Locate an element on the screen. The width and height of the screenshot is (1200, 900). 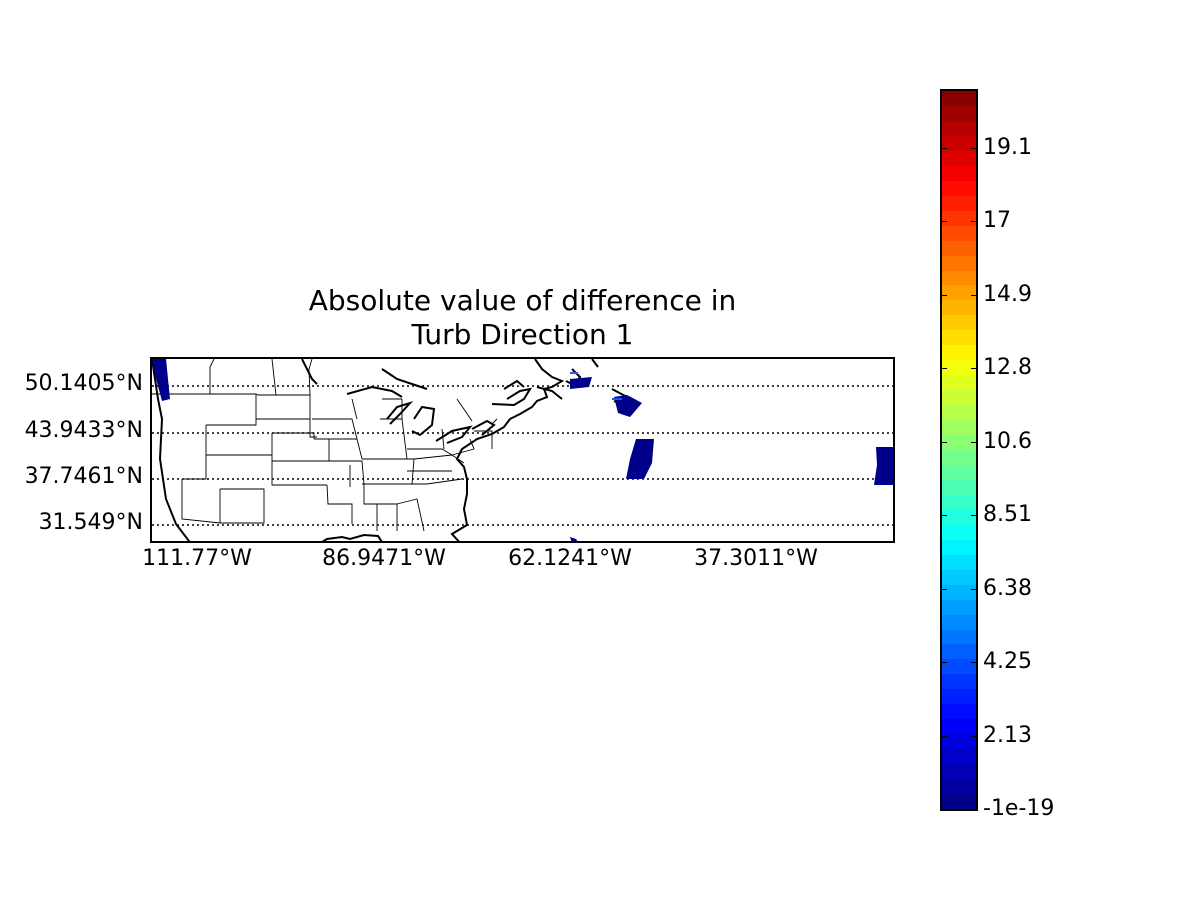
latitude-gridlines is located at coordinates (522, 455).